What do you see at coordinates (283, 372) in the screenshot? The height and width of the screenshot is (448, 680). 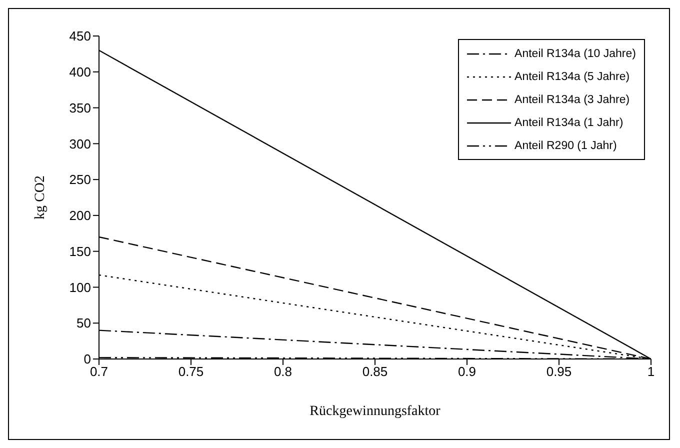 I see `x-tick-label: 0.8` at bounding box center [283, 372].